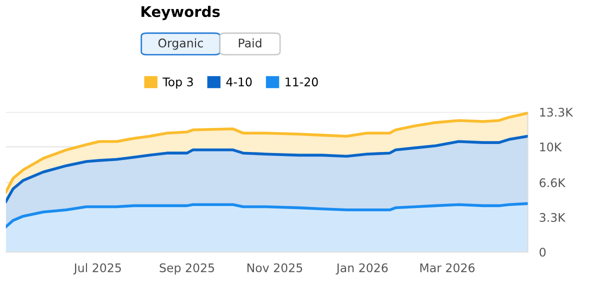  I want to click on x-tick-label: Sep 2025, so click(187, 269).